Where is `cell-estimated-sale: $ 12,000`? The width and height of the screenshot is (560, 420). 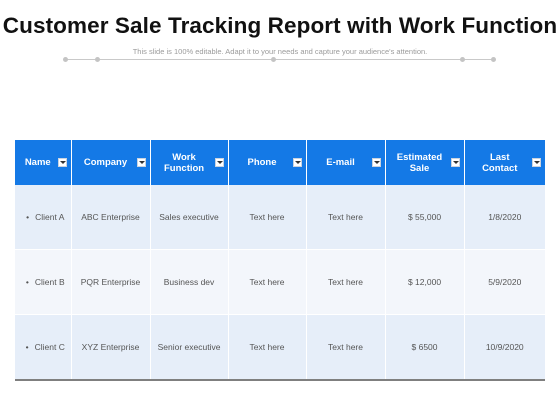
cell-estimated-sale: $ 12,000 is located at coordinates (425, 282).